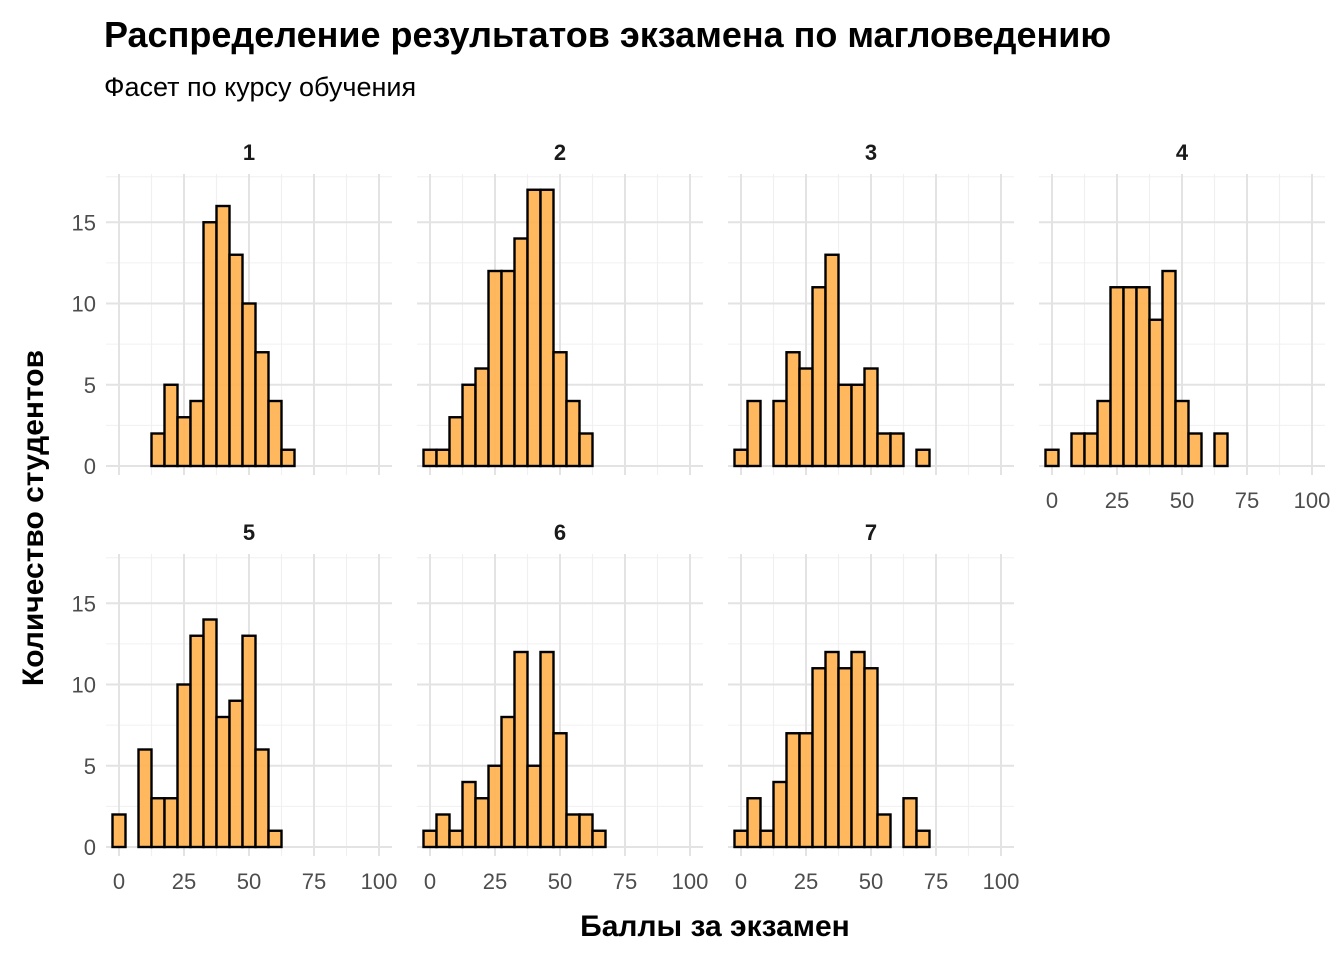 The width and height of the screenshot is (1344, 960). What do you see at coordinates (560, 532) in the screenshot?
I see `facet-strip-label: 6` at bounding box center [560, 532].